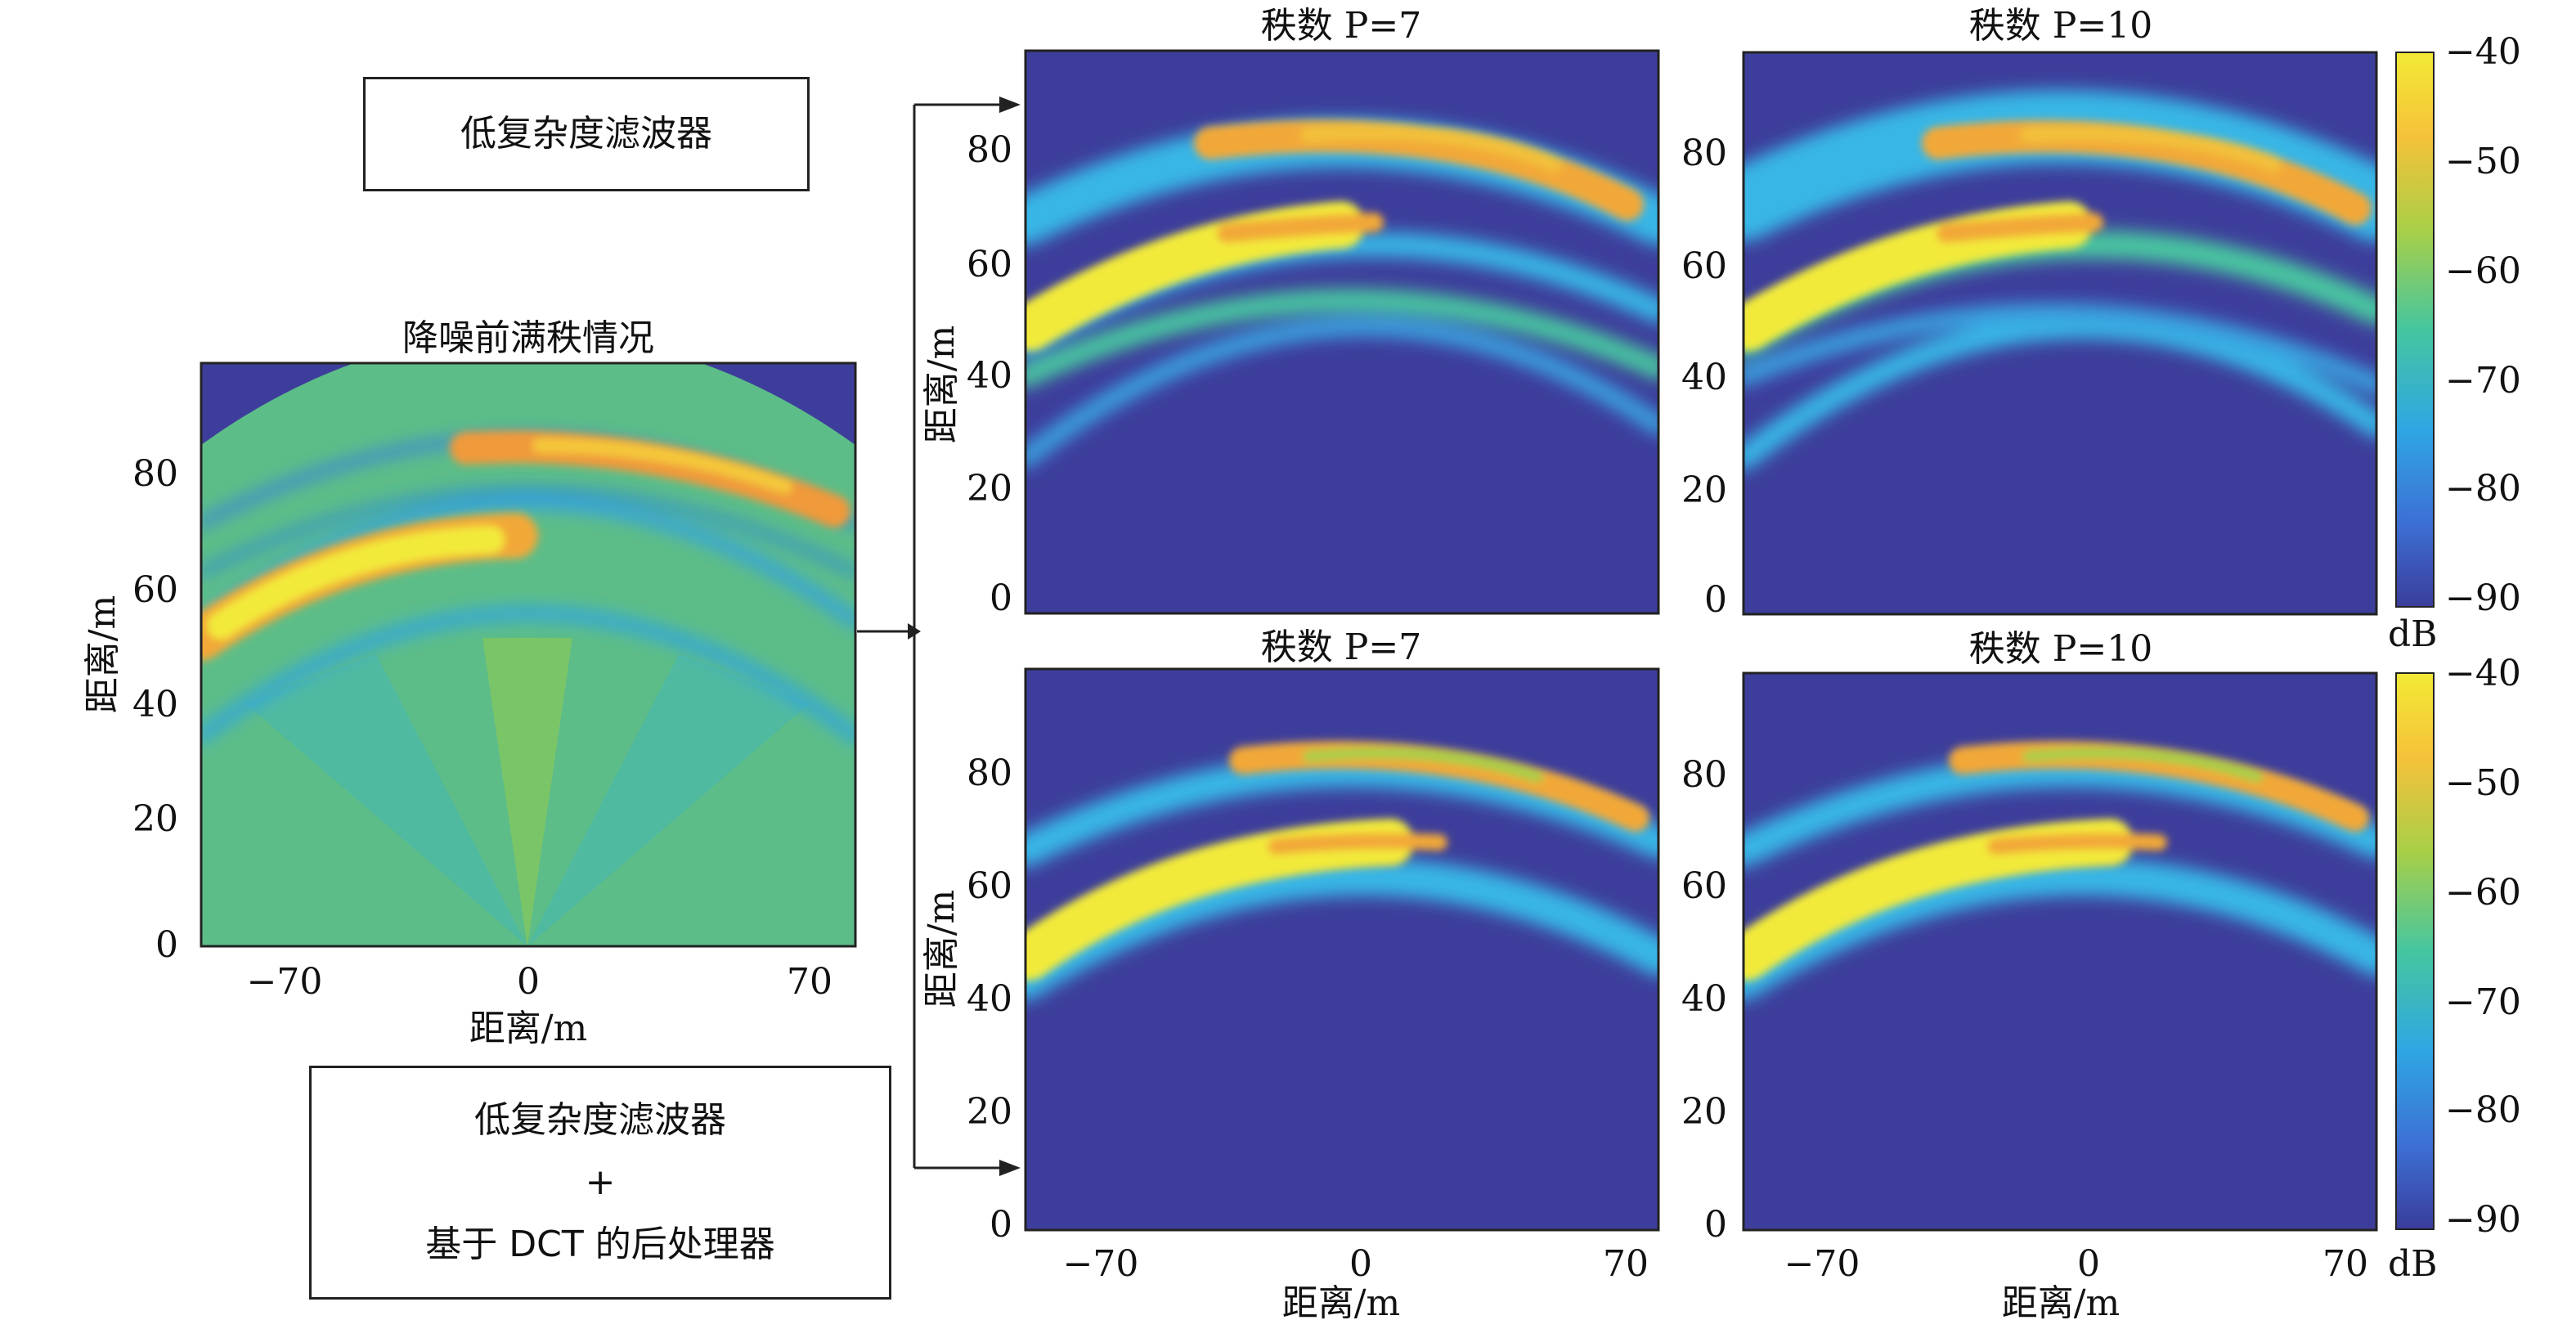 The width and height of the screenshot is (2576, 1329). What do you see at coordinates (965, 637) in the screenshot?
I see `arrowheads` at bounding box center [965, 637].